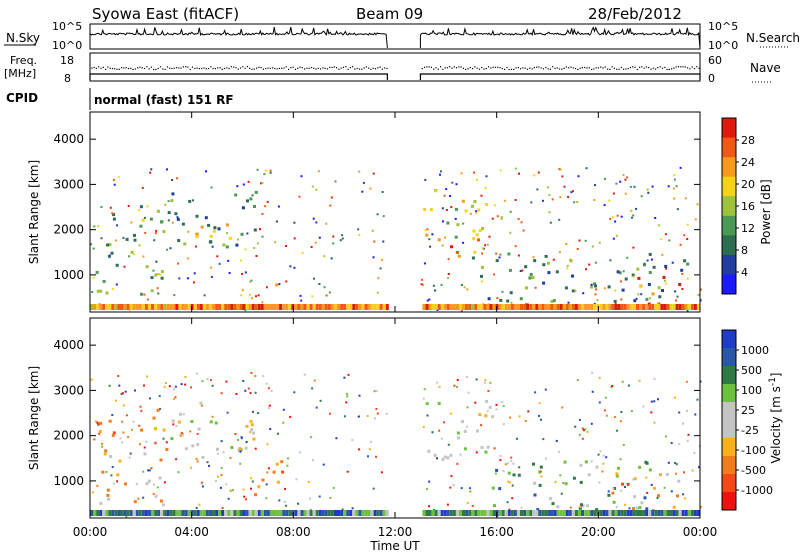  What do you see at coordinates (395, 532) in the screenshot?
I see `x-tick-label: 12:00` at bounding box center [395, 532].